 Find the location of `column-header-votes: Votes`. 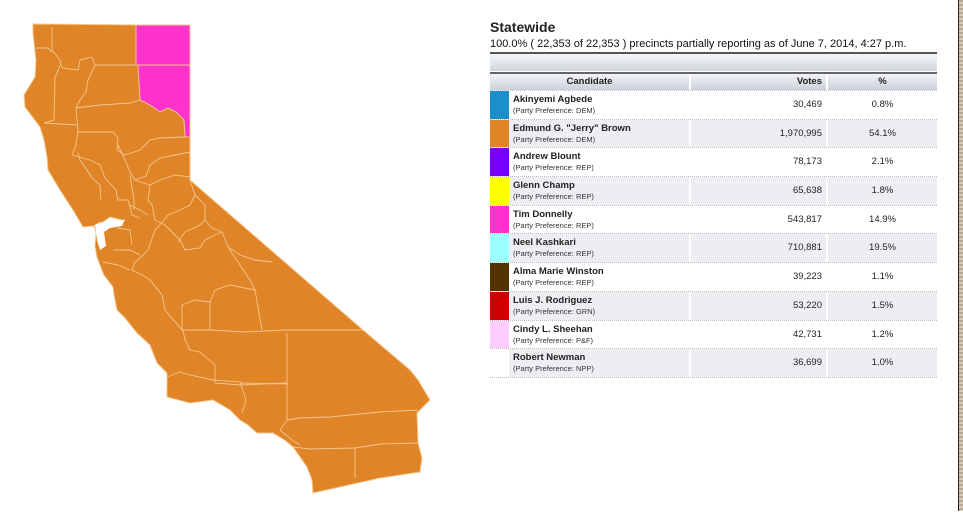

column-header-votes: Votes is located at coordinates (758, 82).